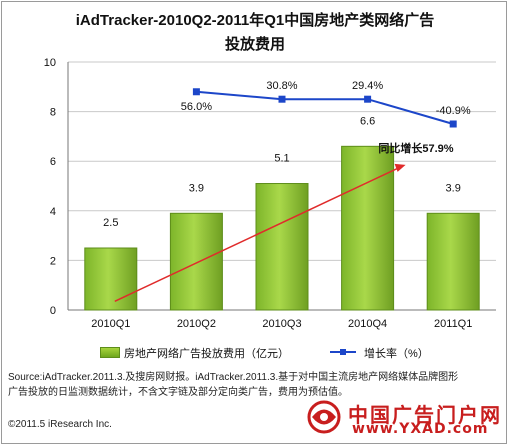  I want to click on growth-line, so click(325, 107).